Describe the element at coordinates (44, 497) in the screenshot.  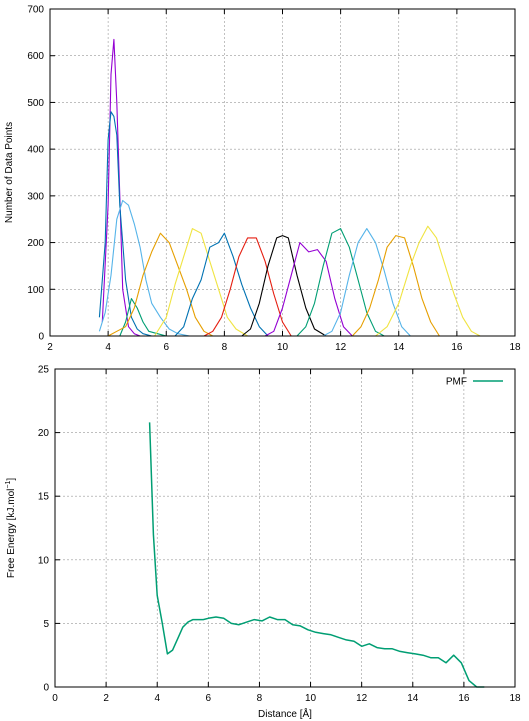
I see `y-tick-label: 15` at that location.